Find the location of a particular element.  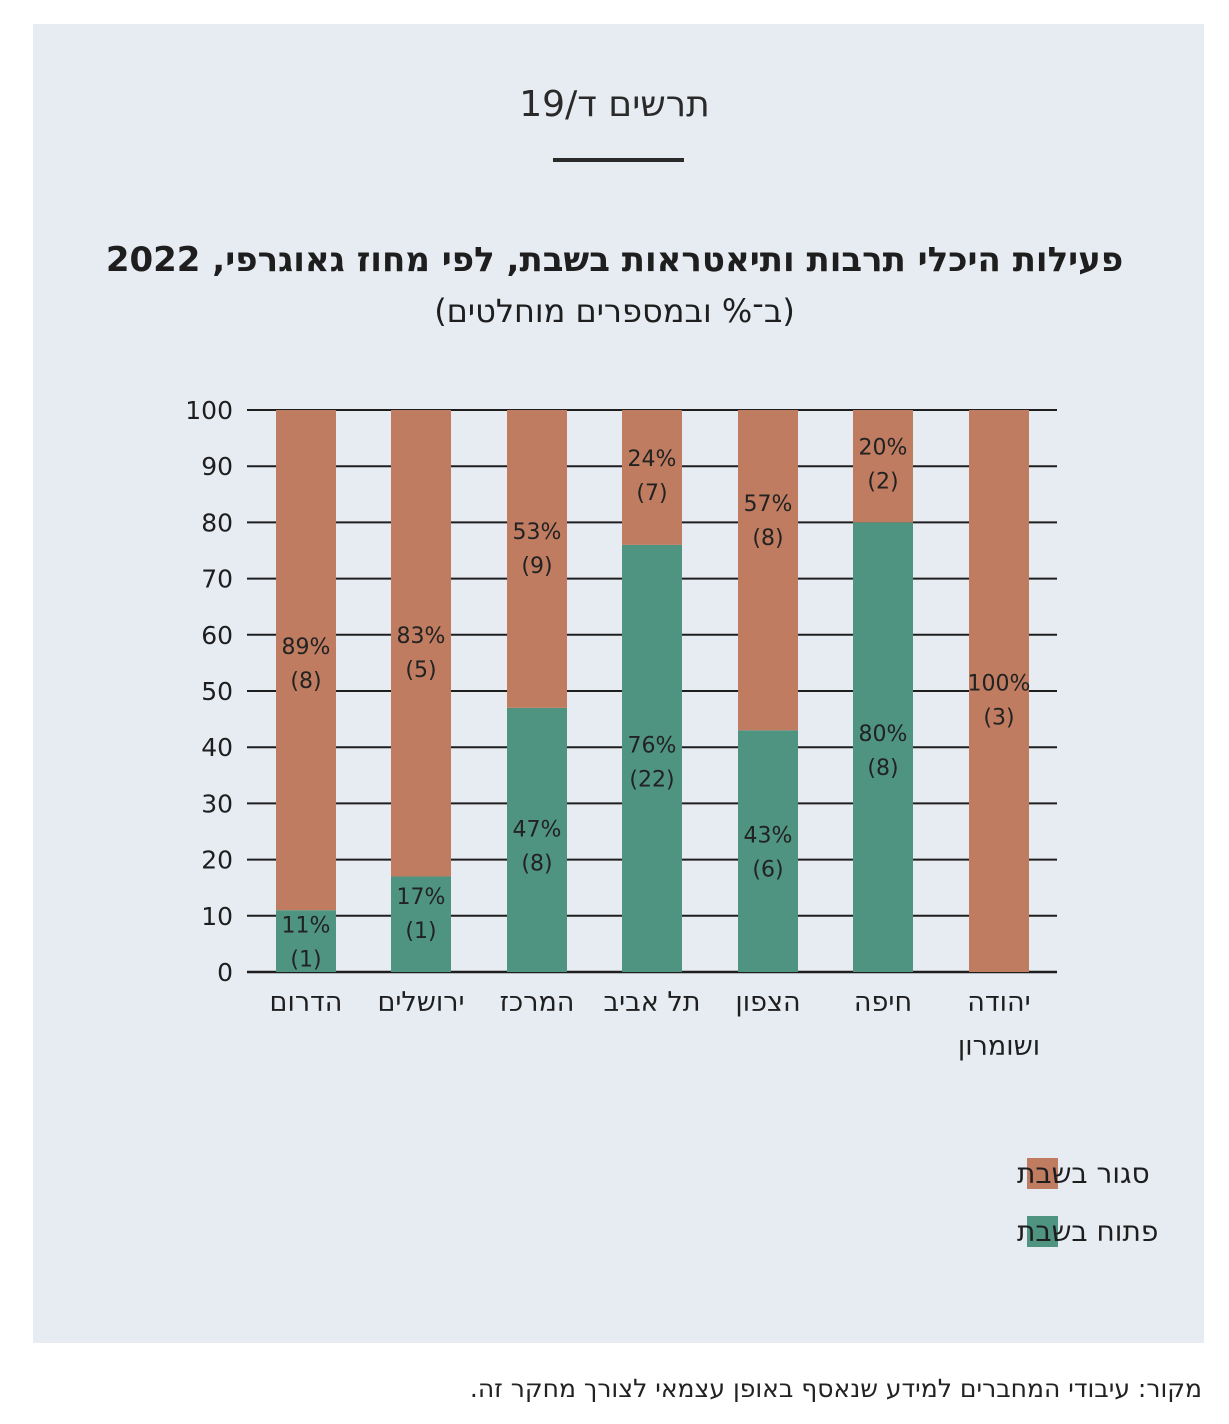

x-tick-label: חיפה is located at coordinates (883, 1002).